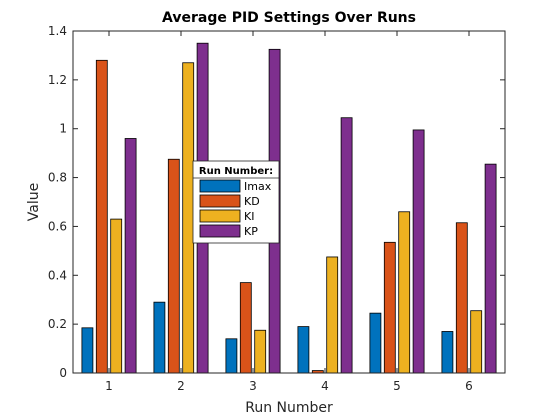 Image resolution: width=560 pixels, height=420 pixels. I want to click on y-axis-label: Value, so click(34, 202).